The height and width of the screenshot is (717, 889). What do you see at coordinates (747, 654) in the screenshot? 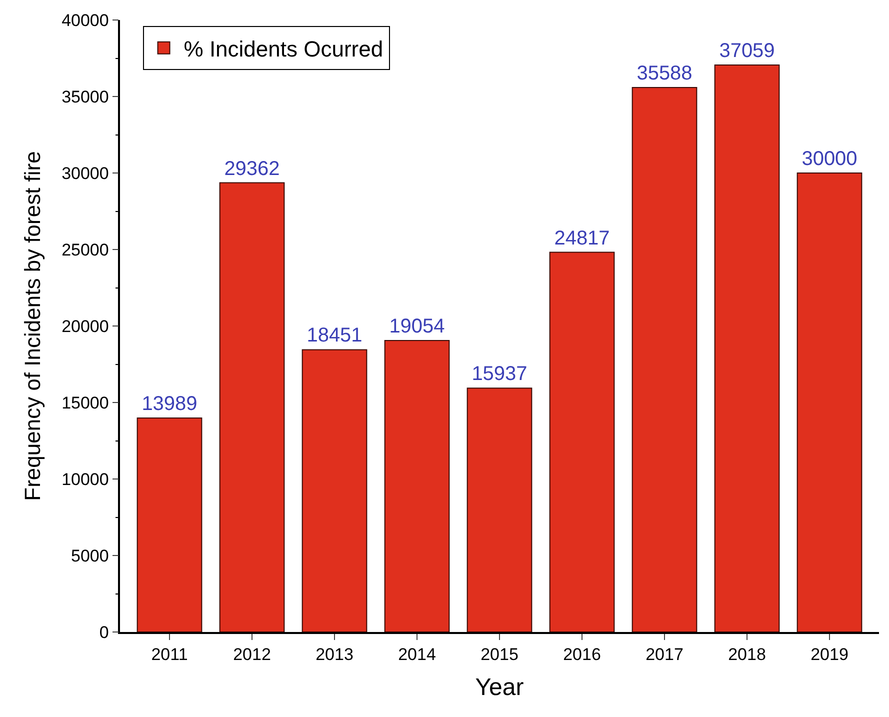
I see `x-tick-label: 2018` at bounding box center [747, 654].